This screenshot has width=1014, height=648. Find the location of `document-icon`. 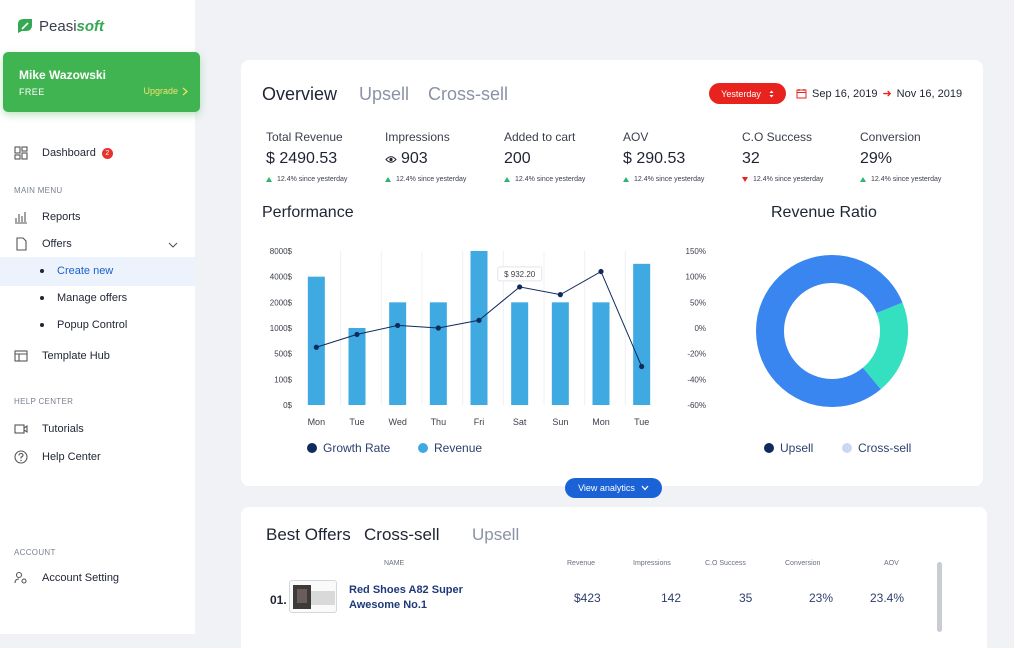

document-icon is located at coordinates (21, 244).